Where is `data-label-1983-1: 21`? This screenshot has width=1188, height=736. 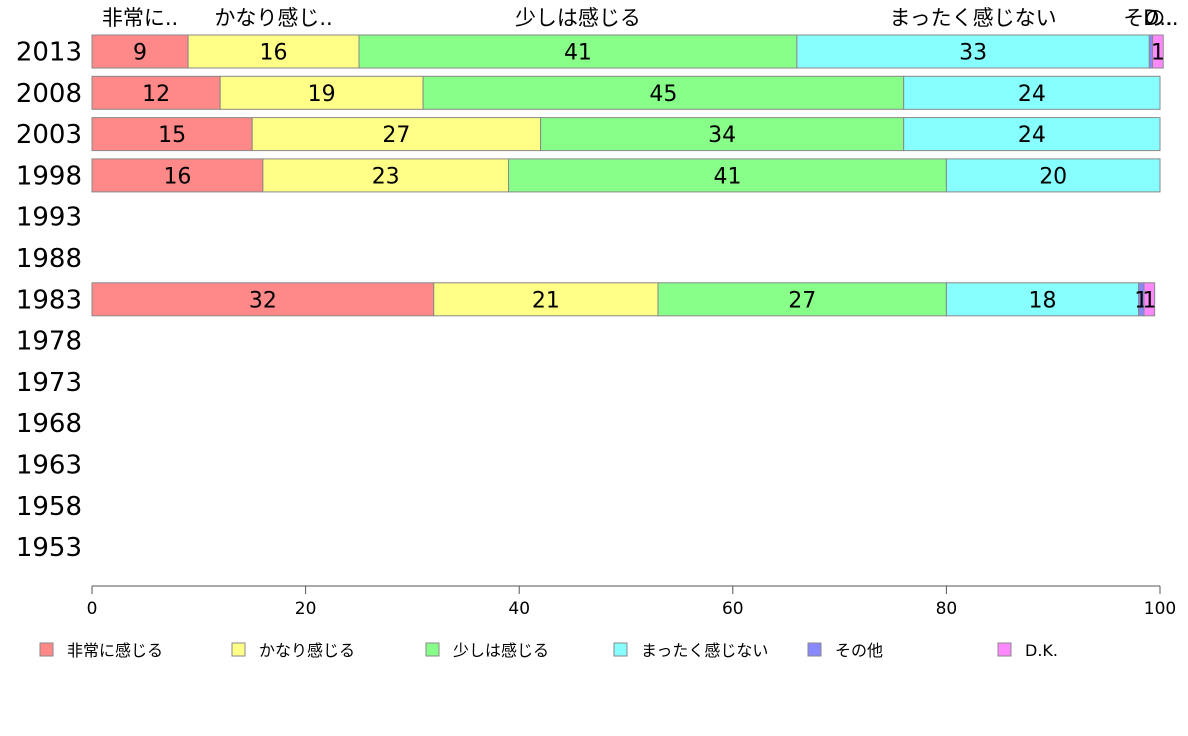
data-label-1983-1: 21 is located at coordinates (546, 300).